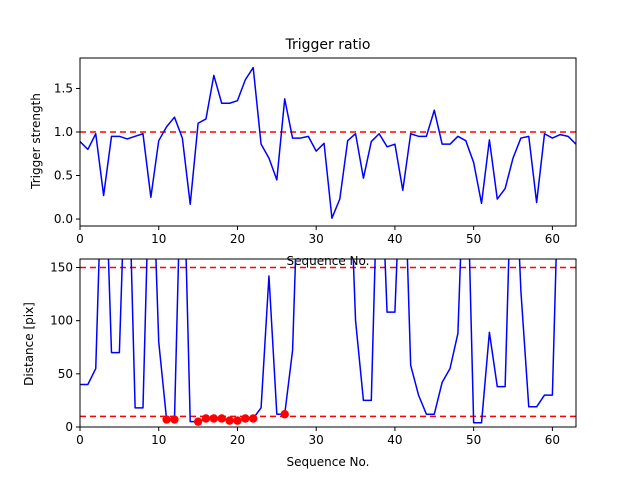 This screenshot has width=640, height=480. I want to click on y-tick-label: 0.5, so click(63, 176).